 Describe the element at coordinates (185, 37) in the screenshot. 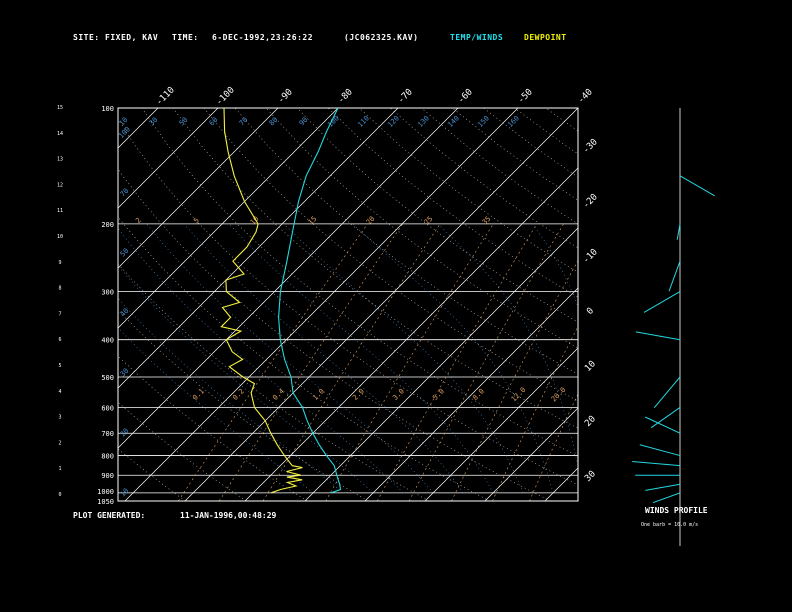

I see `time-label: TIME:` at that location.